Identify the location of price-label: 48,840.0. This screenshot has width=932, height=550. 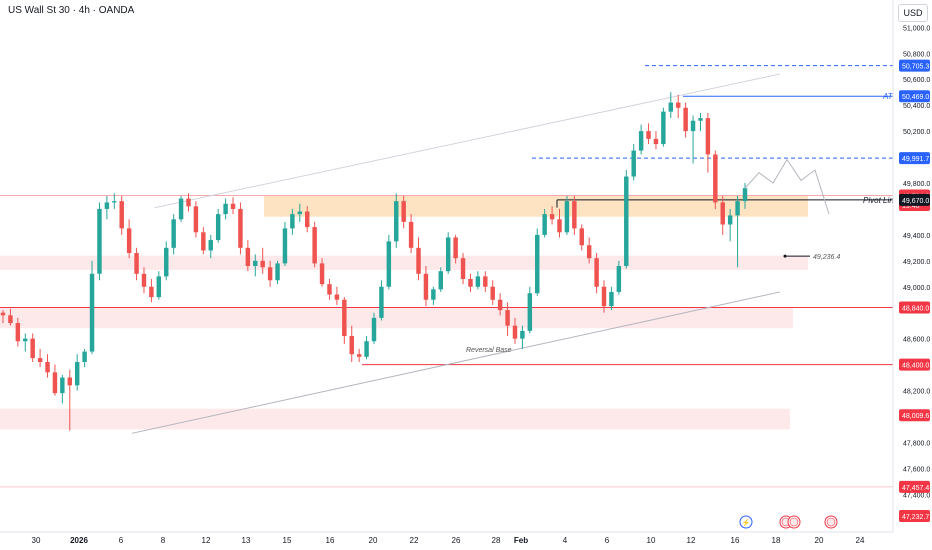
(915, 309).